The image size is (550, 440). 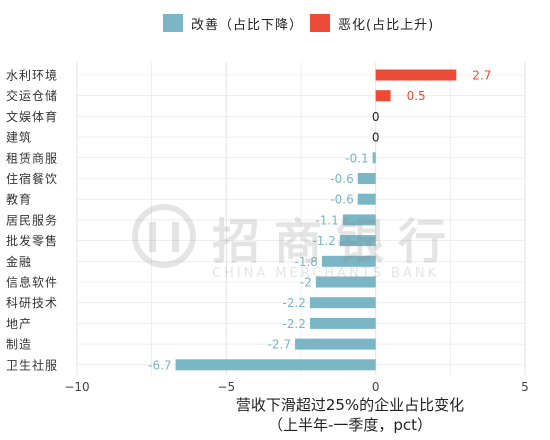 What do you see at coordinates (32, 282) in the screenshot?
I see `category-label: 信息软件` at bounding box center [32, 282].